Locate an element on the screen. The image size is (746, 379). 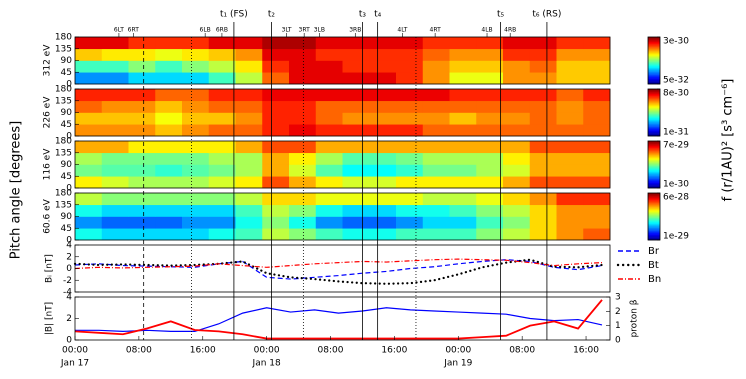
x-tick-label: 16:00 is located at coordinates (394, 351).